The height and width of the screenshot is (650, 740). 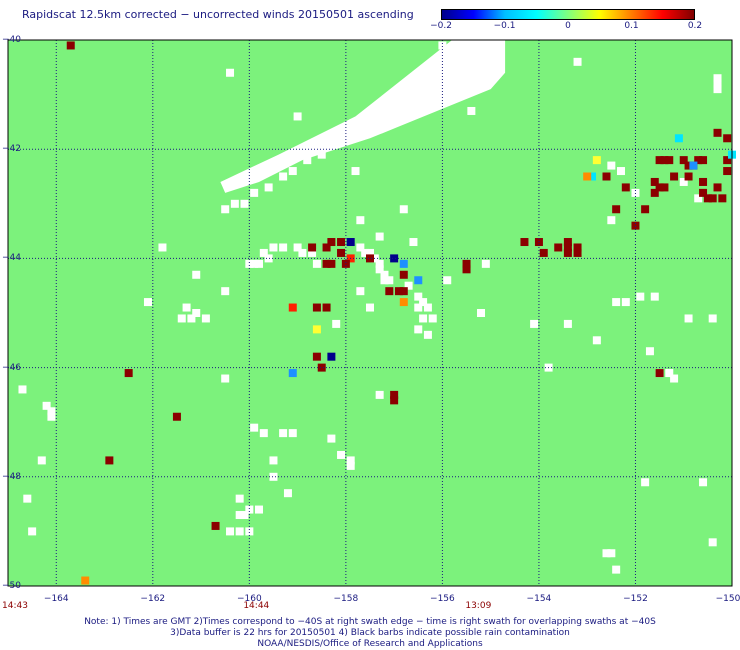 I want to click on colorbar-tick-label: −0.1, so click(x=504, y=26).